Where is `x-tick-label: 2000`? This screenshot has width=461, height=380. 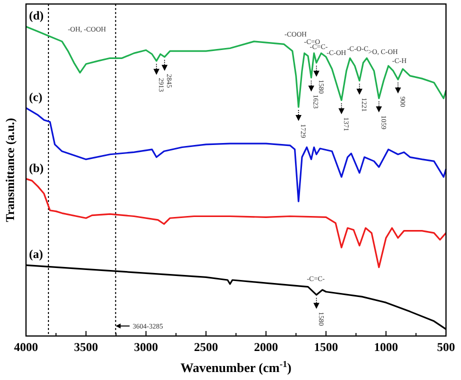 x-tick-label: 2000 is located at coordinates (266, 347).